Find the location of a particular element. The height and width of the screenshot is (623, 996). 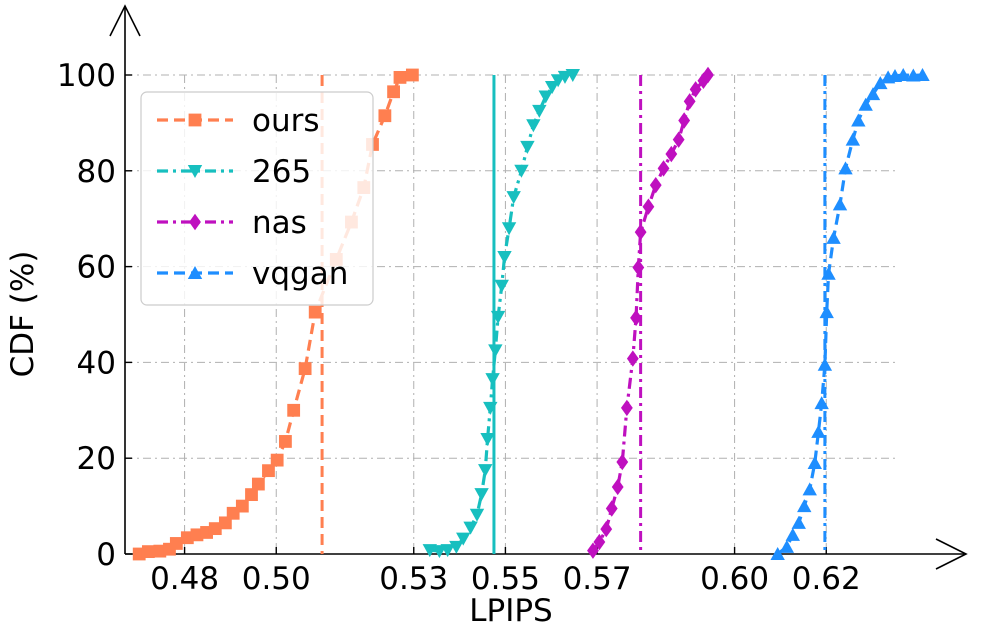

y-tick-label: 20 is located at coordinates (96, 459).